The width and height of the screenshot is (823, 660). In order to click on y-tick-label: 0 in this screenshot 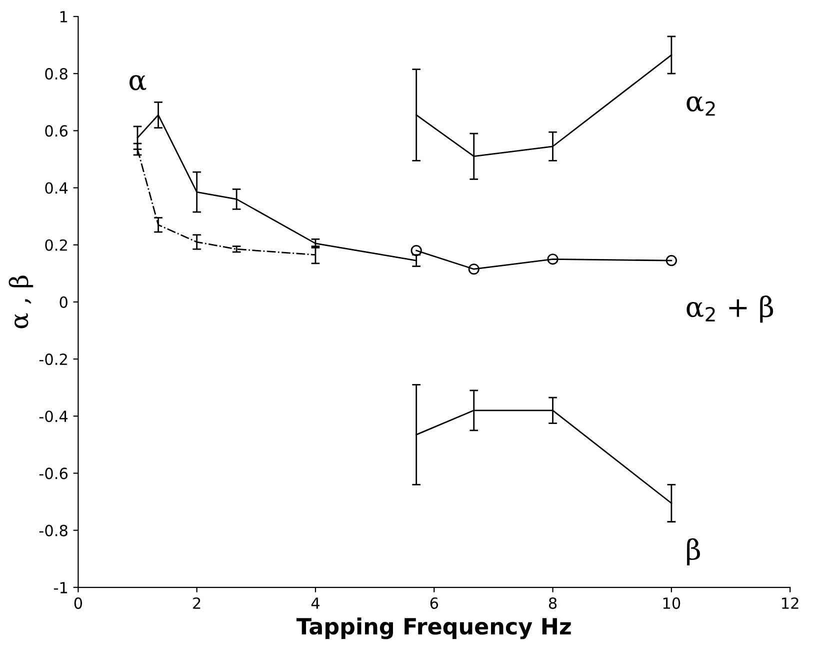, I will do `click(64, 302)`.